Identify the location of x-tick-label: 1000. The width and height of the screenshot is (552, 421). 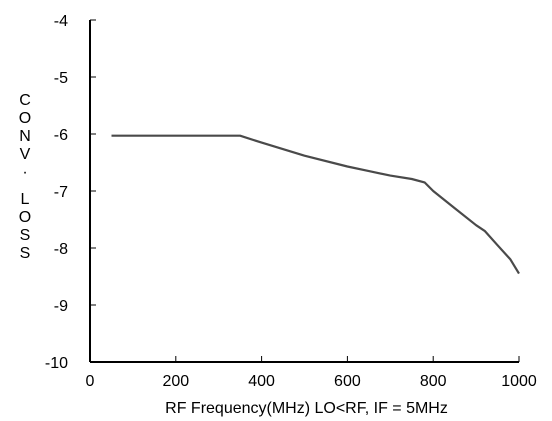
(519, 381).